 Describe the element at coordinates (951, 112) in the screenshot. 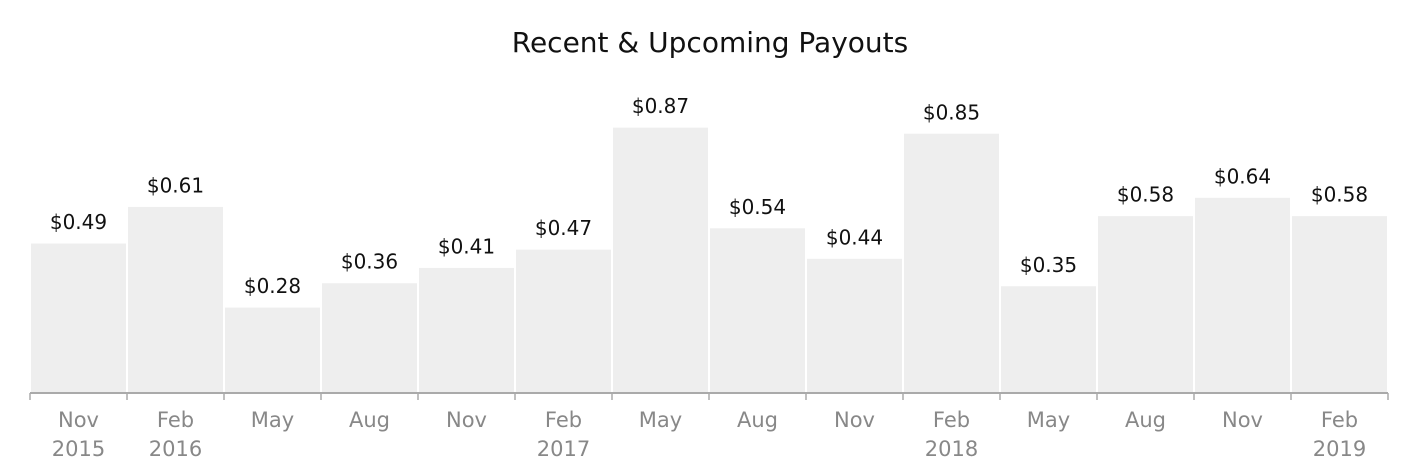

I see `value-label: $0.85` at that location.